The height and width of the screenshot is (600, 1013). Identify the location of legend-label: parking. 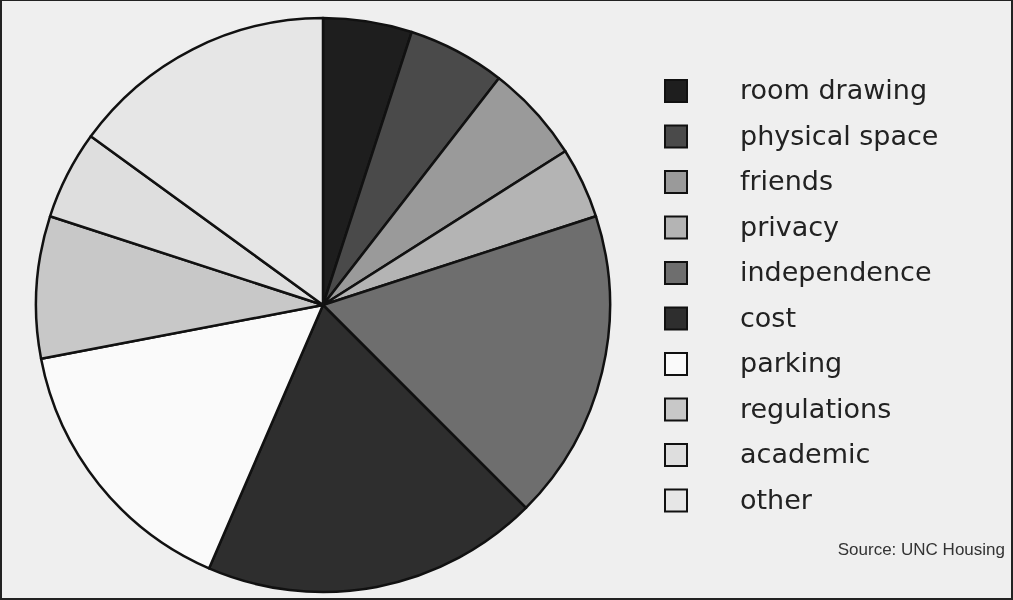
(791, 362).